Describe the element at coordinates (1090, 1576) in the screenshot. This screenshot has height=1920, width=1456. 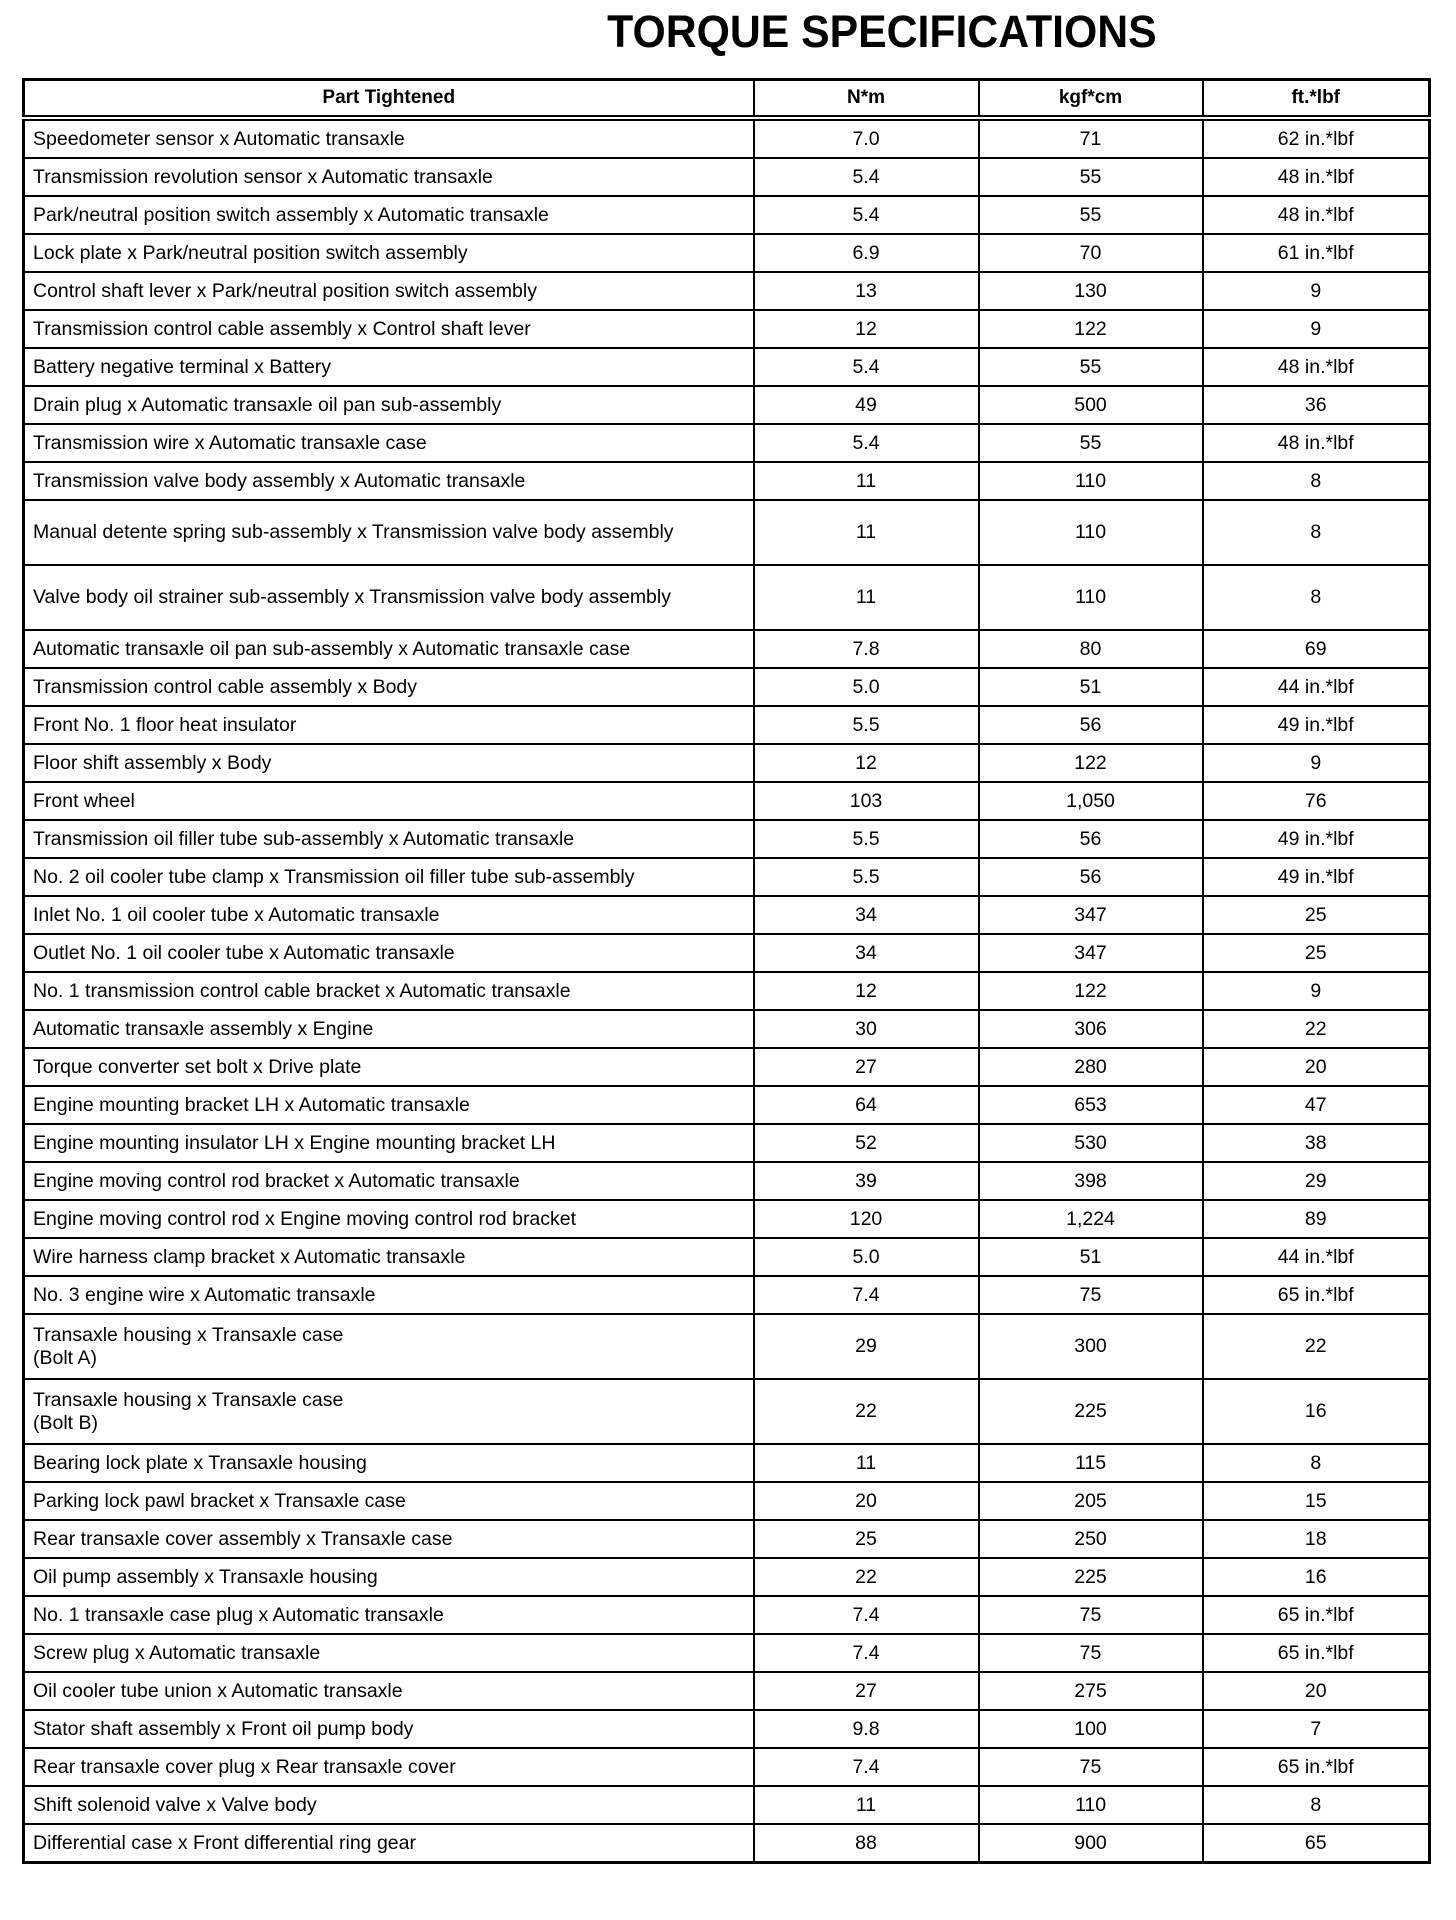
I see `kgfcm-cell: 225` at that location.